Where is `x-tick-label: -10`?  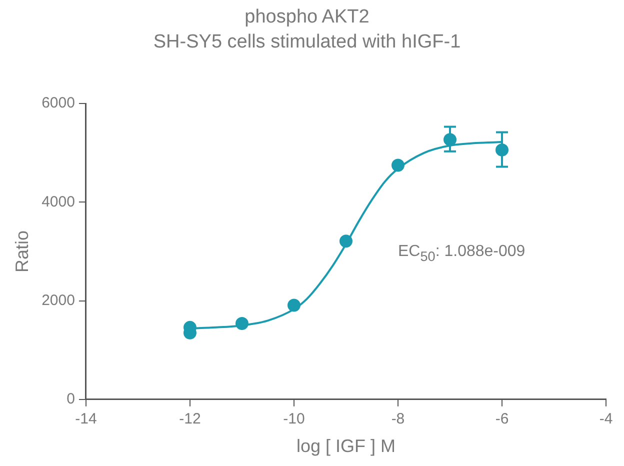 x-tick-label: -10 is located at coordinates (294, 419).